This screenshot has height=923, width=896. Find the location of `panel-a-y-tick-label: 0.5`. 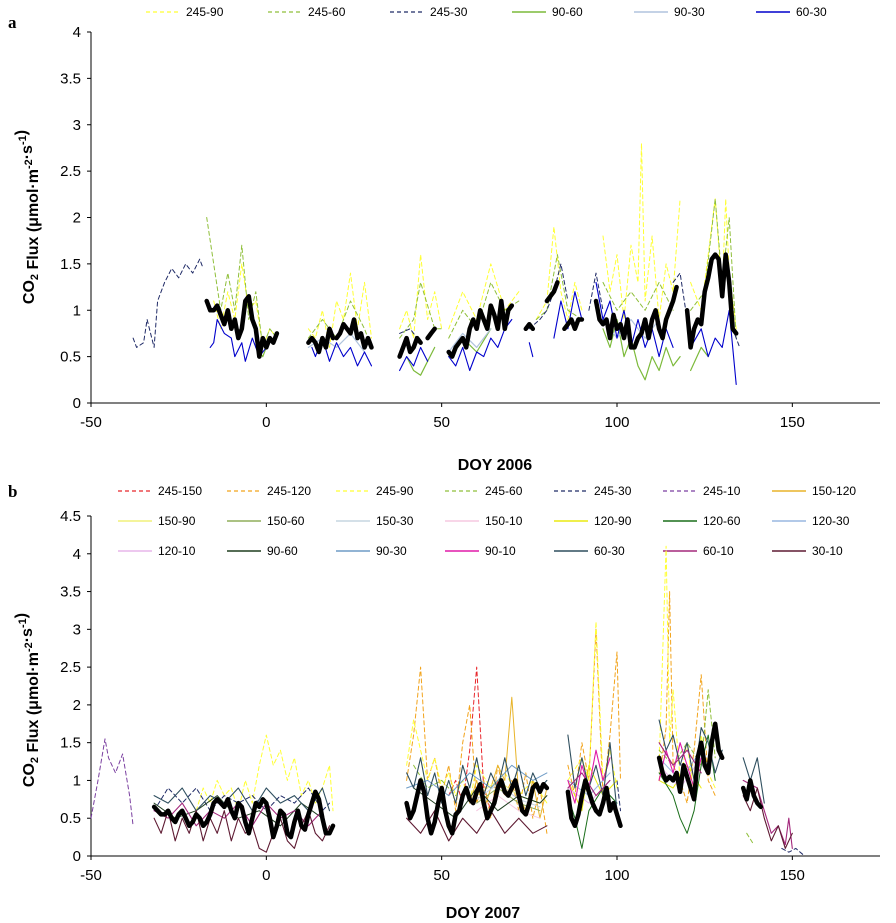

panel-a-y-tick-label: 0.5 is located at coordinates (70, 357).